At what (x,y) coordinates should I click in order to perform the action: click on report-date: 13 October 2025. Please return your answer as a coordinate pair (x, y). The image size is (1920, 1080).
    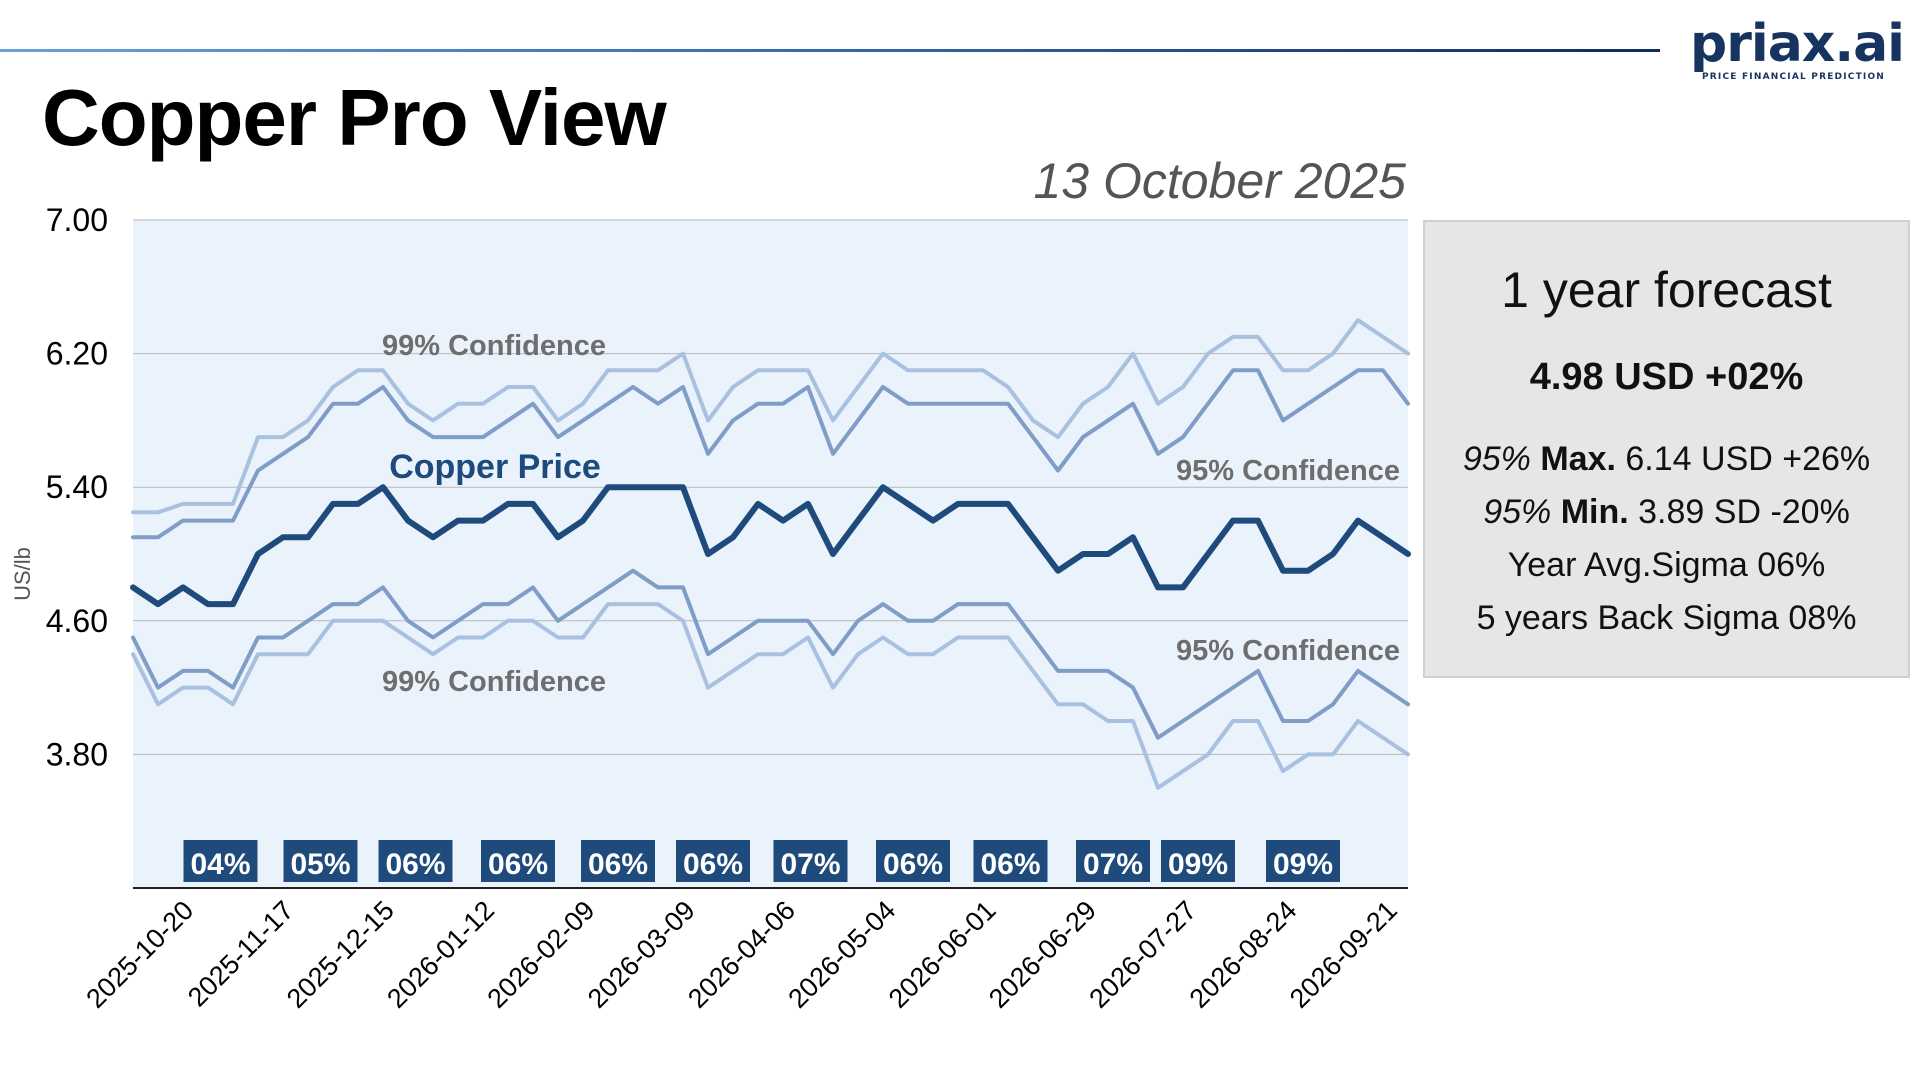
    Looking at the image, I should click on (1220, 181).